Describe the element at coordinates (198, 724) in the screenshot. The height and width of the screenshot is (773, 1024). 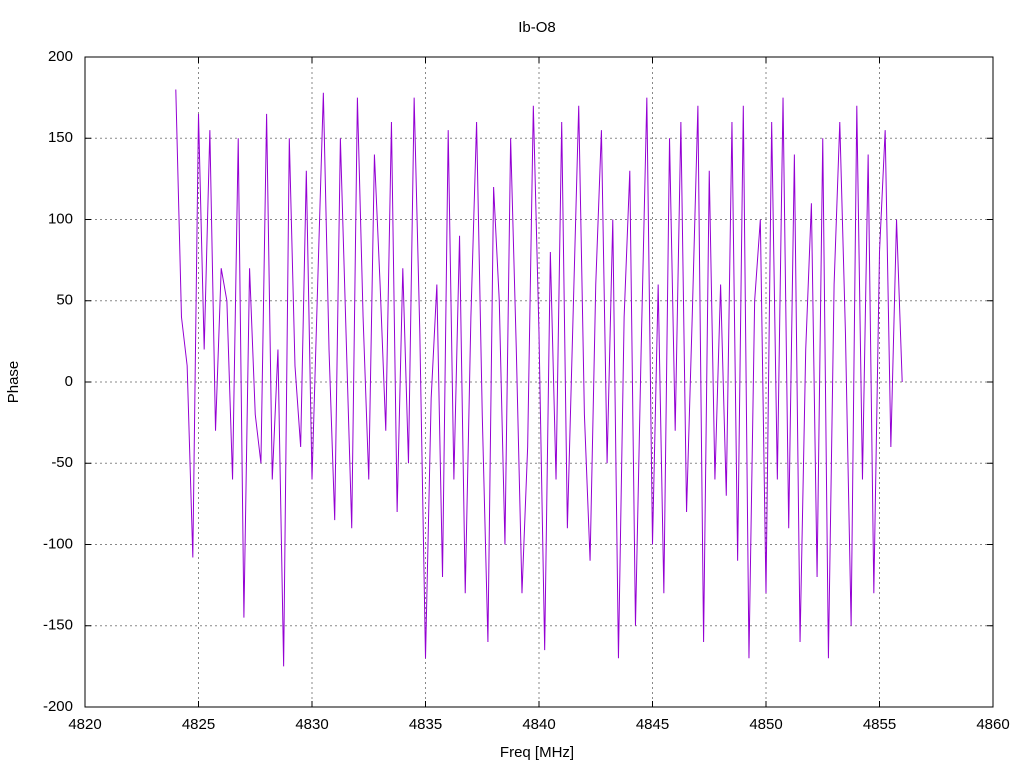
I see `x-tick-label: 4825` at that location.